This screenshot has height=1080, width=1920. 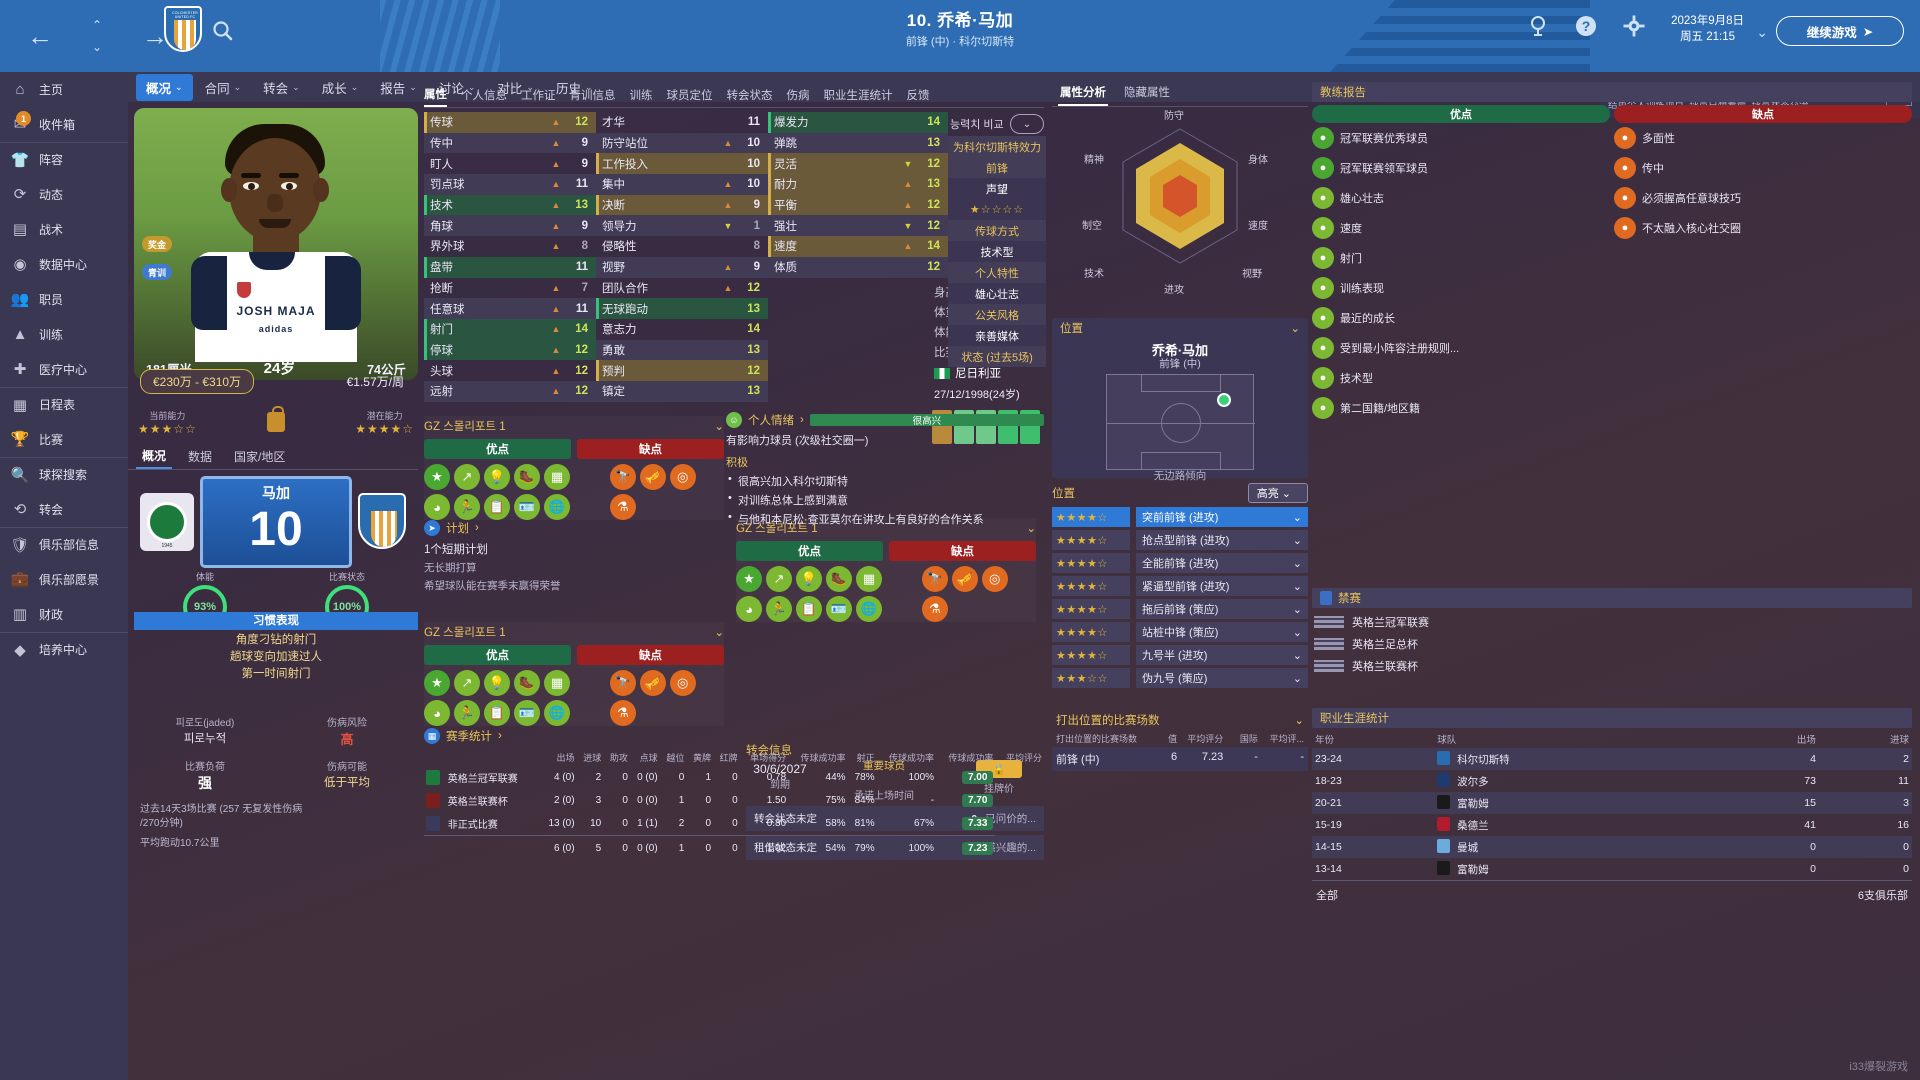 What do you see at coordinates (164, 87) in the screenshot?
I see `subnav-tab-0: 概况 ⌄` at bounding box center [164, 87].